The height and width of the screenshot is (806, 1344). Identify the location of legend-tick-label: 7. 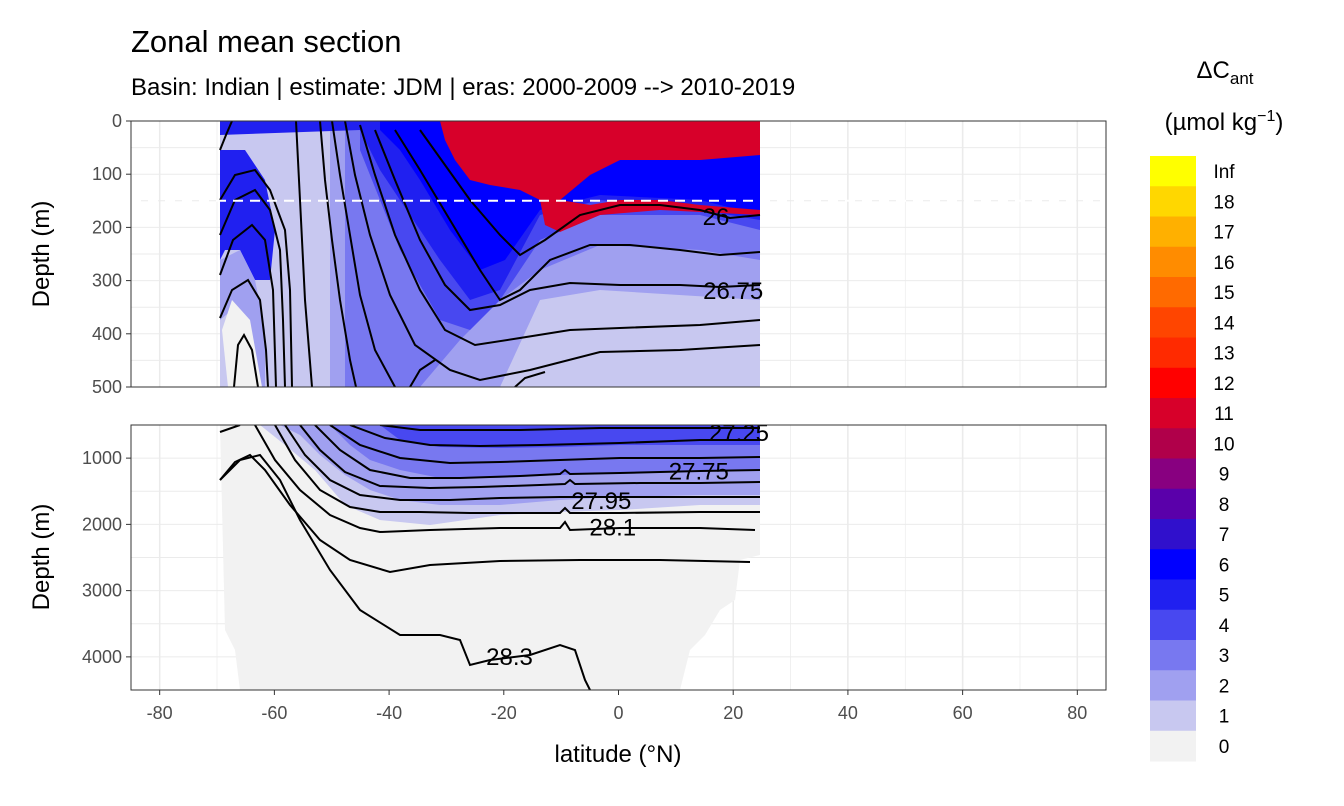
(1224, 535).